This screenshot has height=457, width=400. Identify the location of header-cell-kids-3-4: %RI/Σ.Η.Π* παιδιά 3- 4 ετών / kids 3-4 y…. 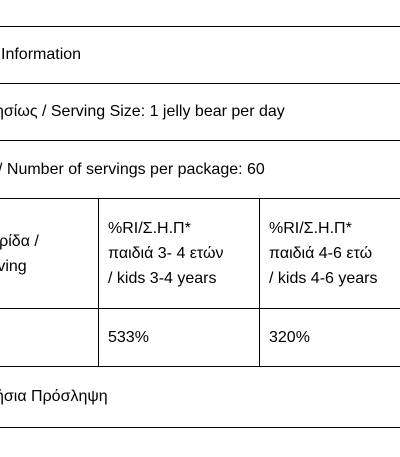
(166, 253).